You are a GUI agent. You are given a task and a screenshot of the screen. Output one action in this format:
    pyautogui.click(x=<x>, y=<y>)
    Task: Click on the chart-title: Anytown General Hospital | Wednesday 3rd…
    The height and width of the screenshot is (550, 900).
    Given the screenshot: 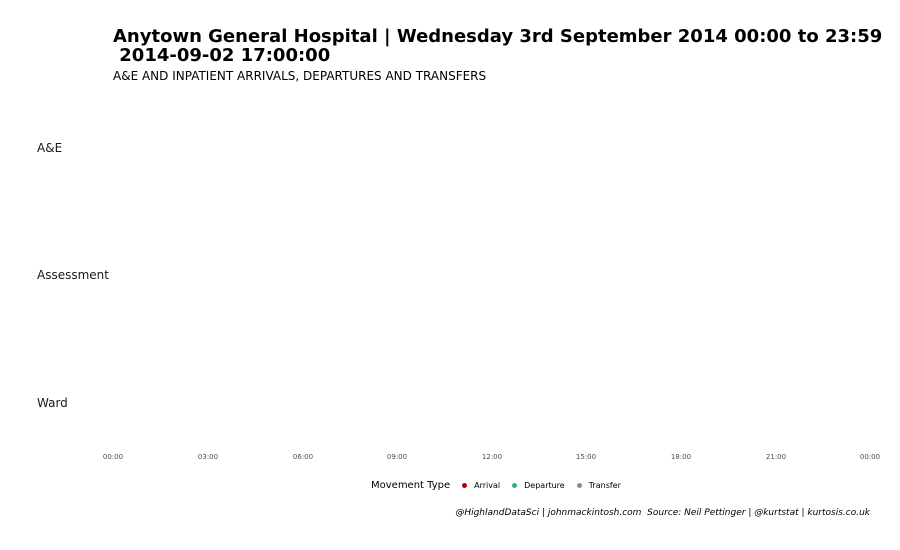 What is the action you would take?
    pyautogui.click(x=498, y=46)
    